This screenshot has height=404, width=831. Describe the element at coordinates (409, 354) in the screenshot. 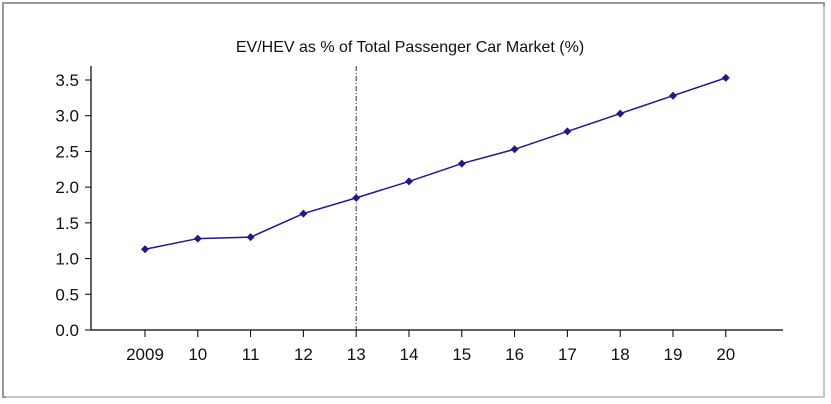

I see `x-tick-label: 14` at that location.